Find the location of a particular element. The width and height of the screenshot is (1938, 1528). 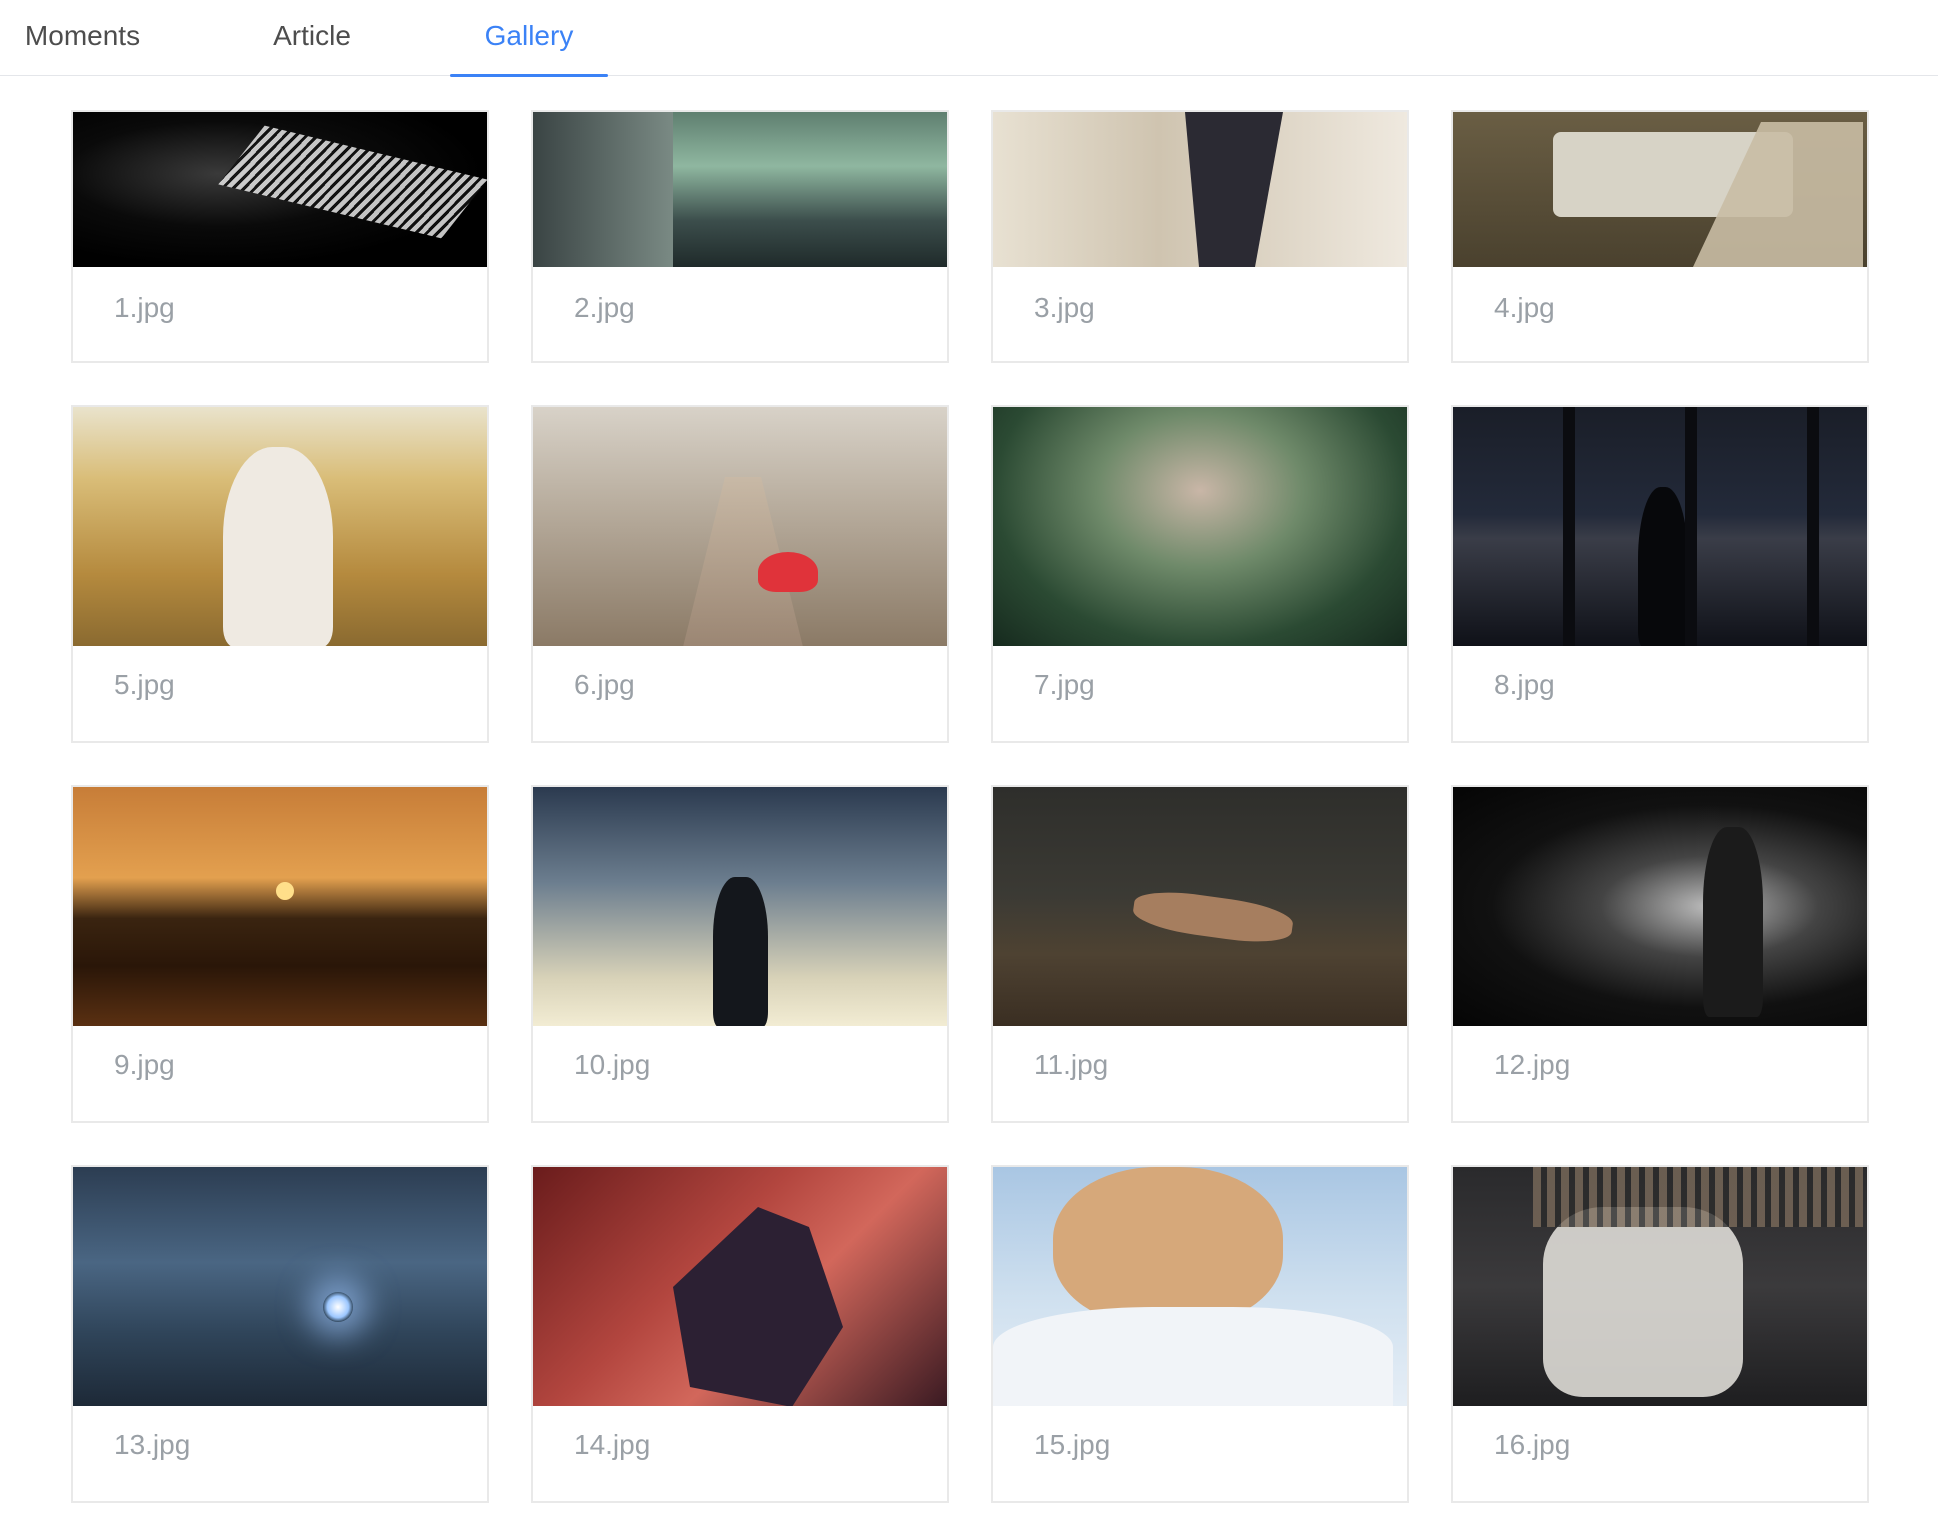

gallery-caption: 16.jpg is located at coordinates (1532, 1444).